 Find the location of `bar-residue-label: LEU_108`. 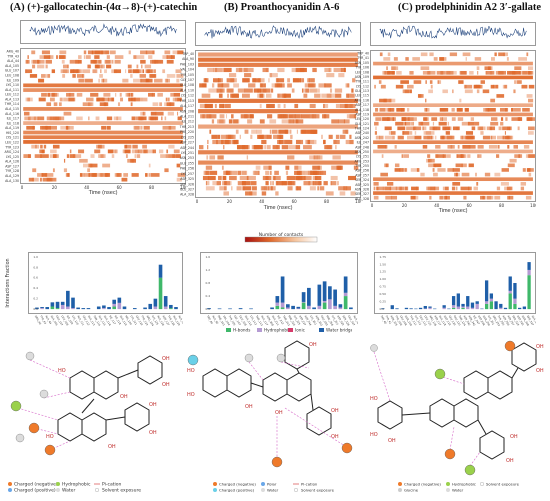

bar-residue-label: LEU_108 is located at coordinates (403, 321).